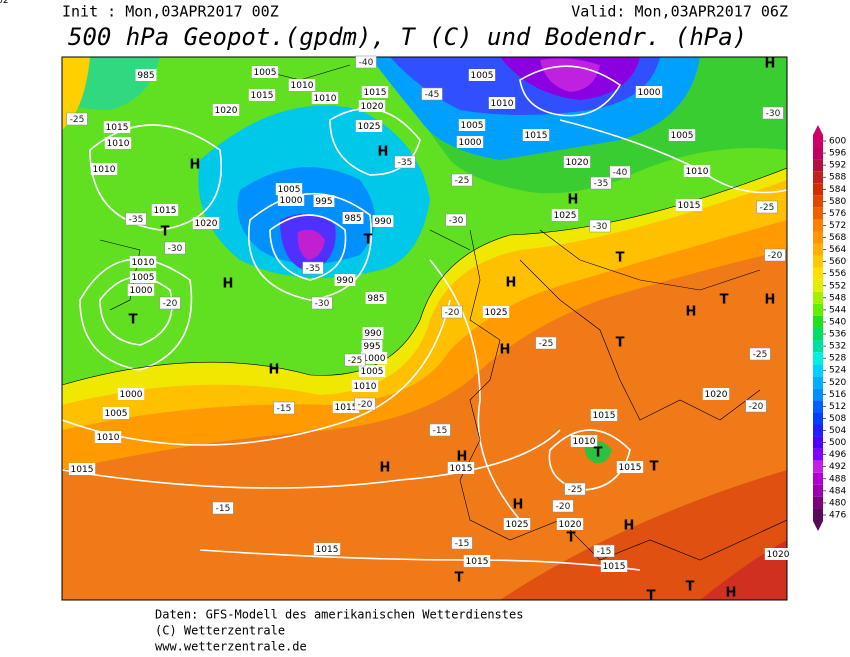  What do you see at coordinates (837, 286) in the screenshot?
I see `color-scale-label: 552` at bounding box center [837, 286].